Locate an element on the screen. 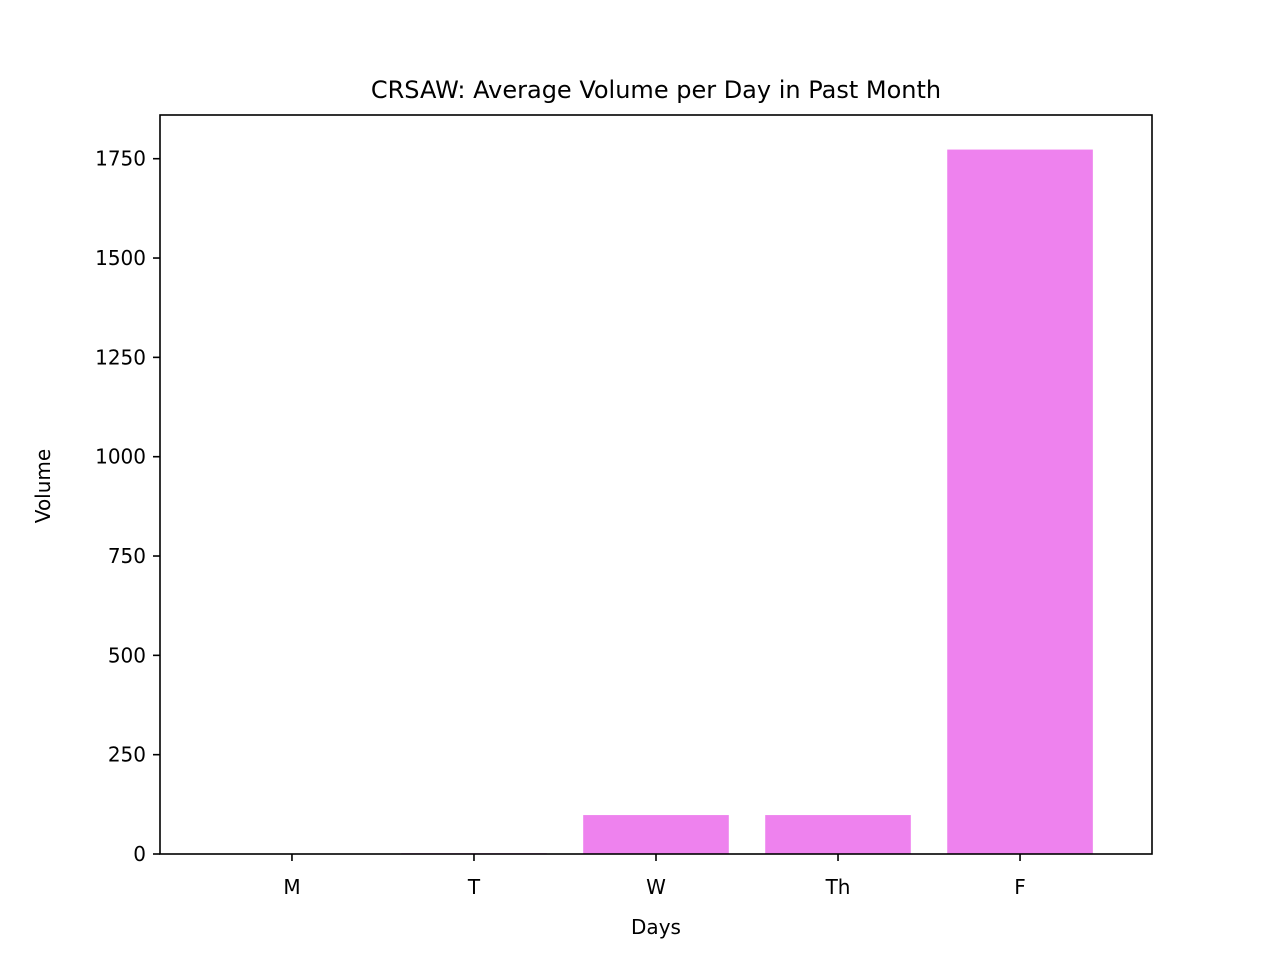  y-tick-label: 500 is located at coordinates (127, 655).